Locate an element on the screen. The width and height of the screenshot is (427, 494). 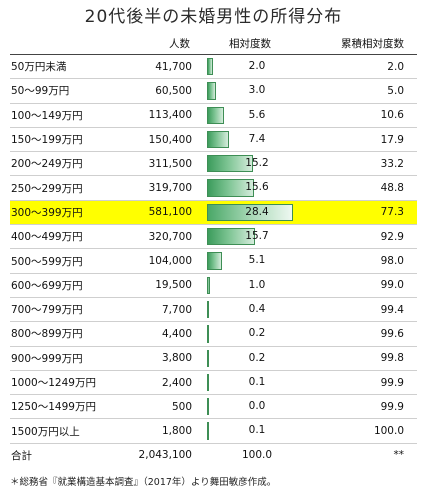
row-cumulative: 77.3 is located at coordinates (358, 213).